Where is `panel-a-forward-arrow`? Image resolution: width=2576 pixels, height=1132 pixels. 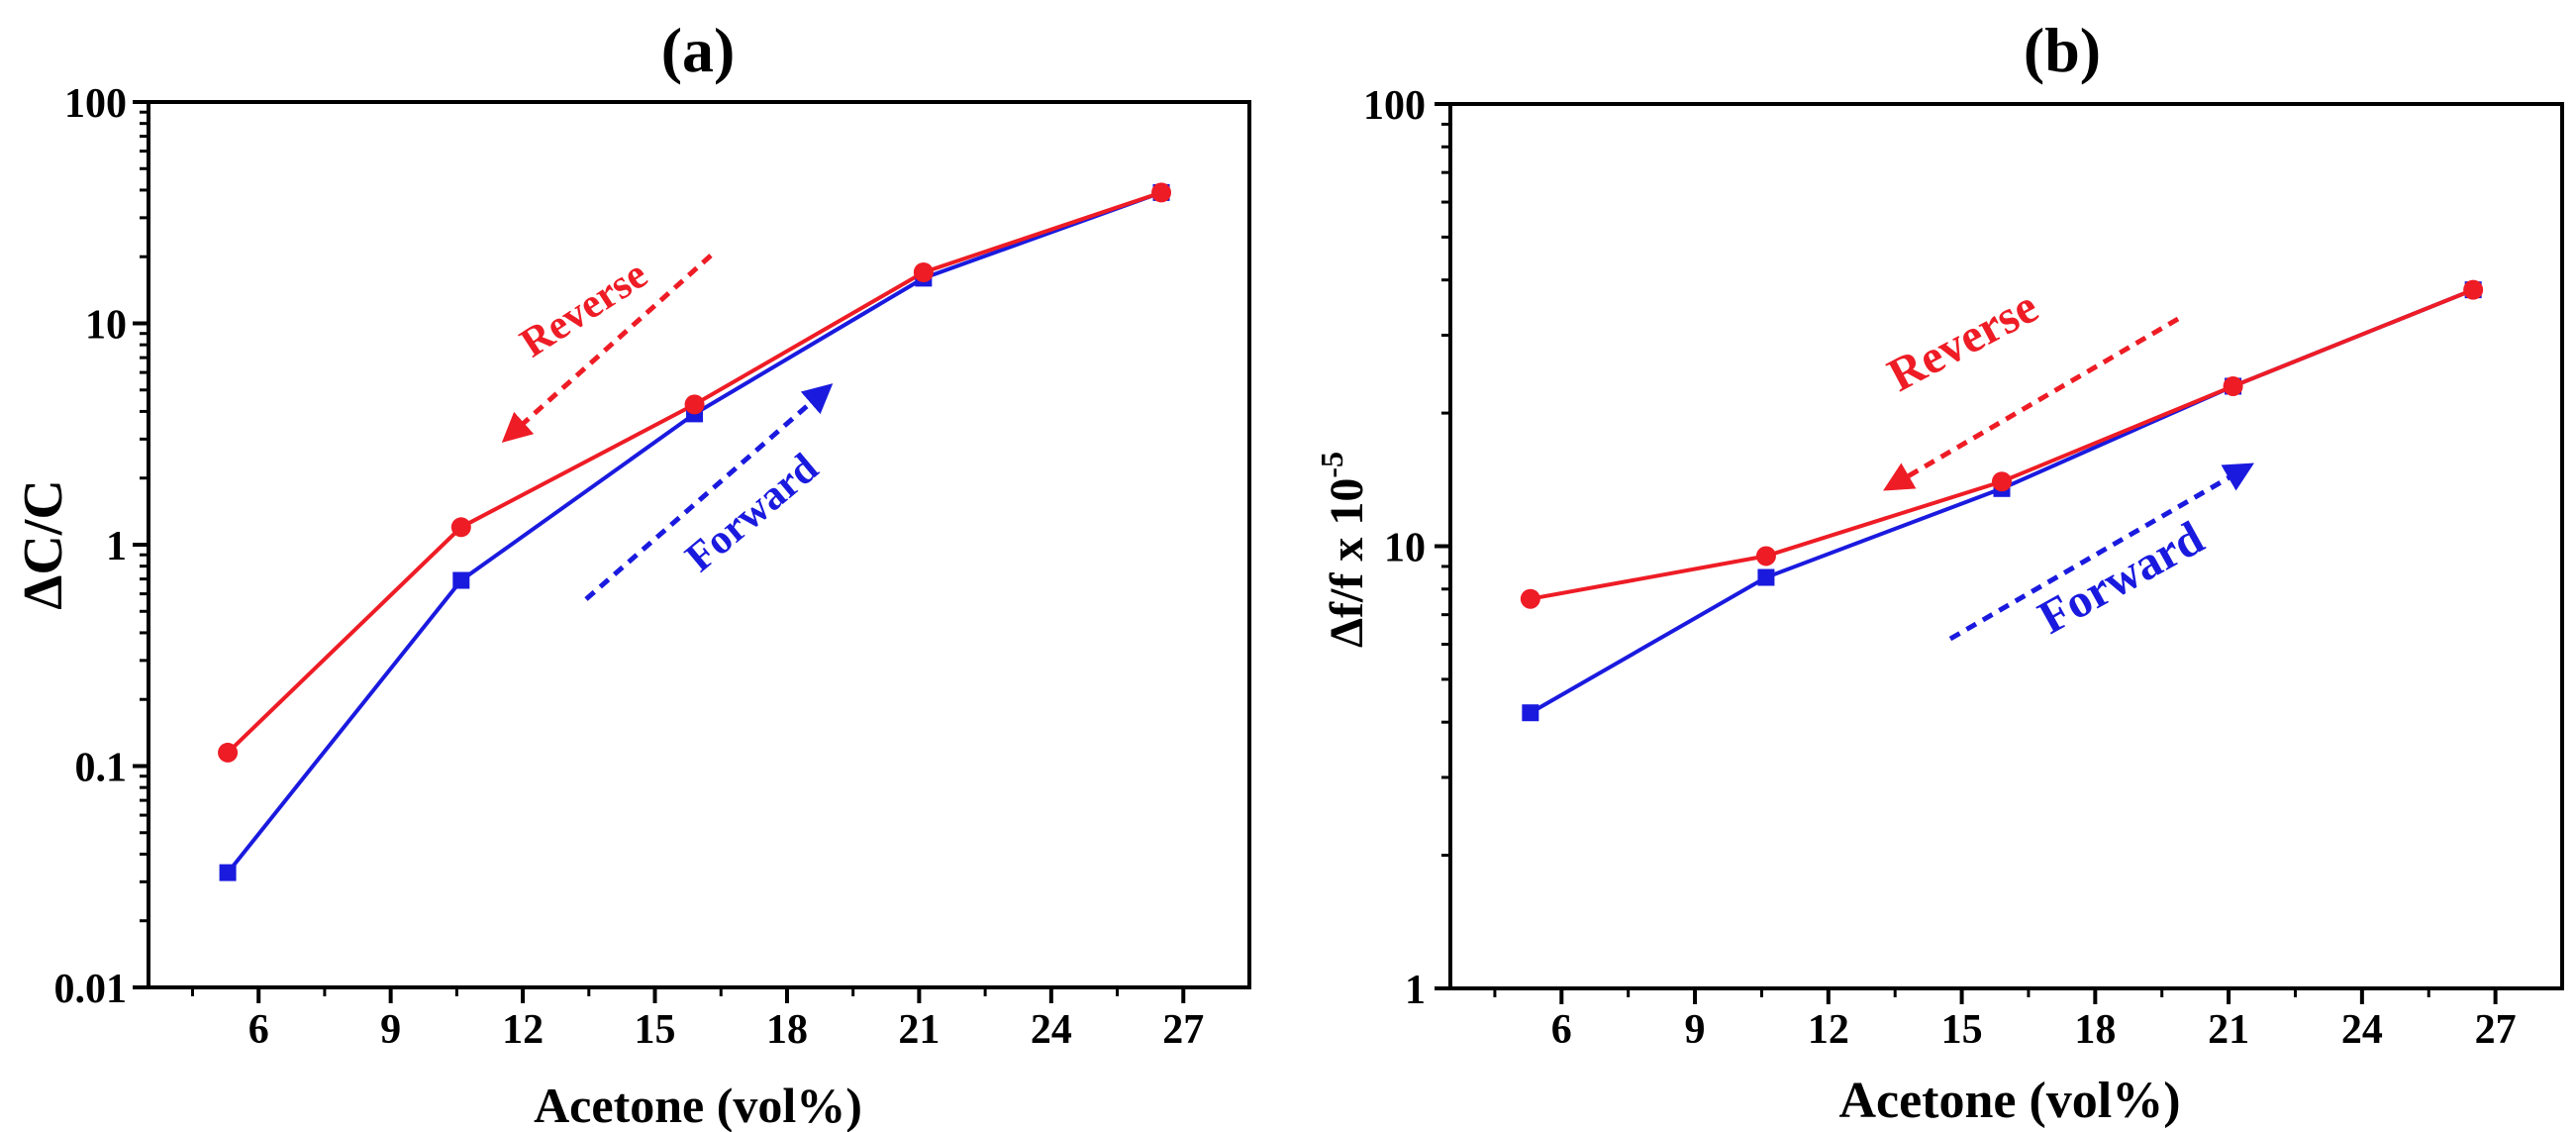
panel-a-forward-arrow is located at coordinates (709, 492).